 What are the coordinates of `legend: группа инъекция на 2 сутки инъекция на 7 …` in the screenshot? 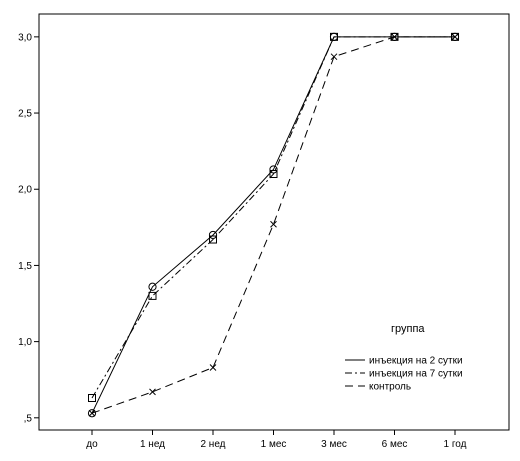 It's located at (404, 358).